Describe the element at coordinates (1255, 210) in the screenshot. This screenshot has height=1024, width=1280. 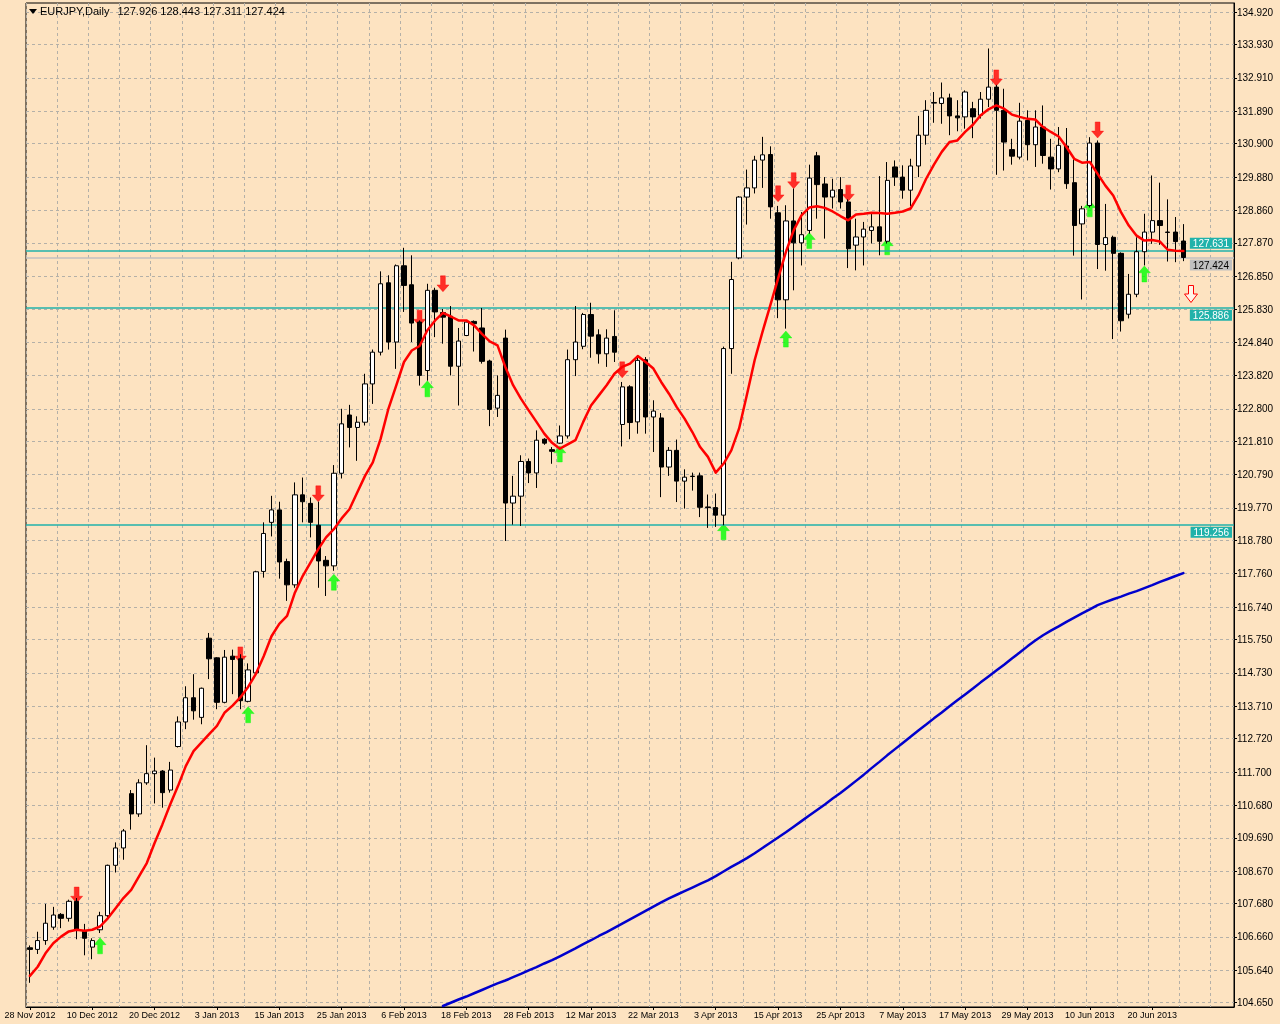
I see `y-tick-label: 128.860` at that location.